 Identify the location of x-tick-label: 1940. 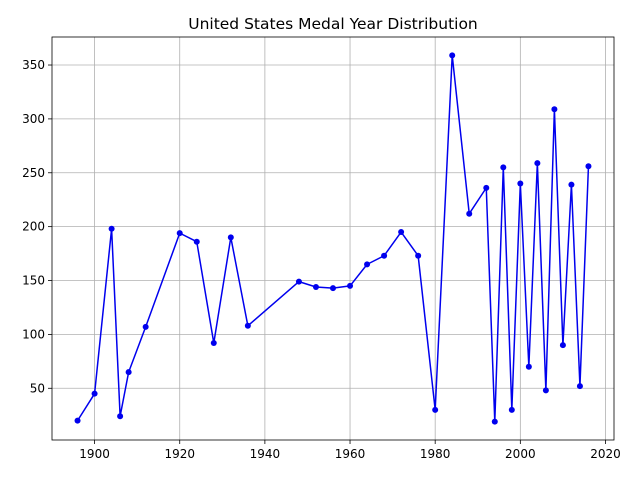
(265, 454).